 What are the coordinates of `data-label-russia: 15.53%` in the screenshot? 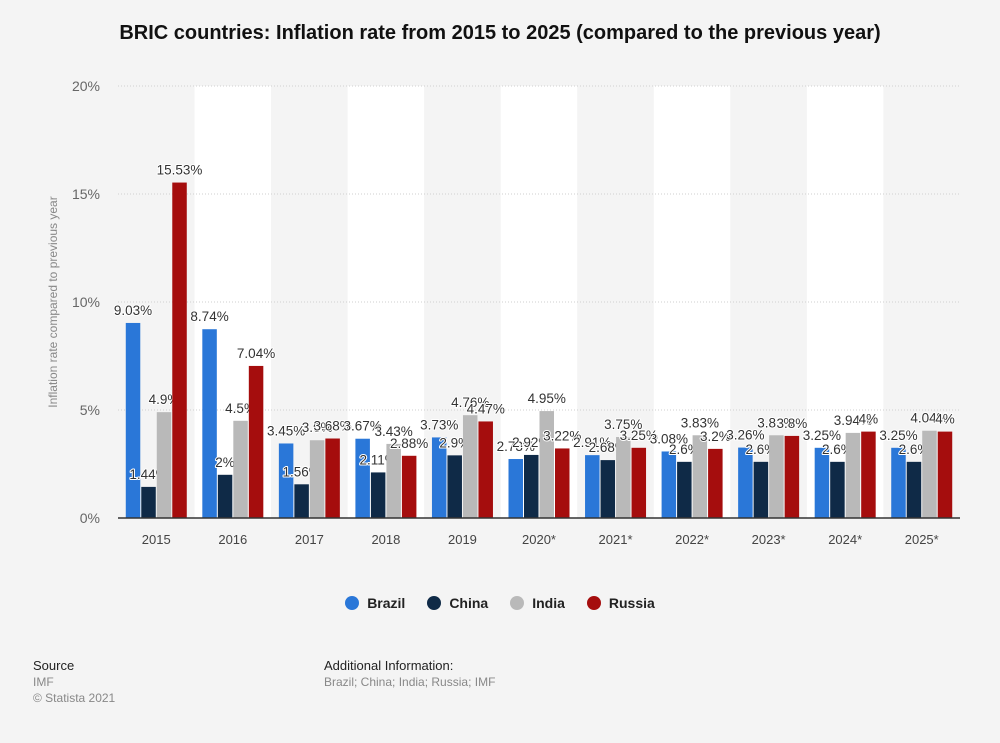 It's located at (180, 170).